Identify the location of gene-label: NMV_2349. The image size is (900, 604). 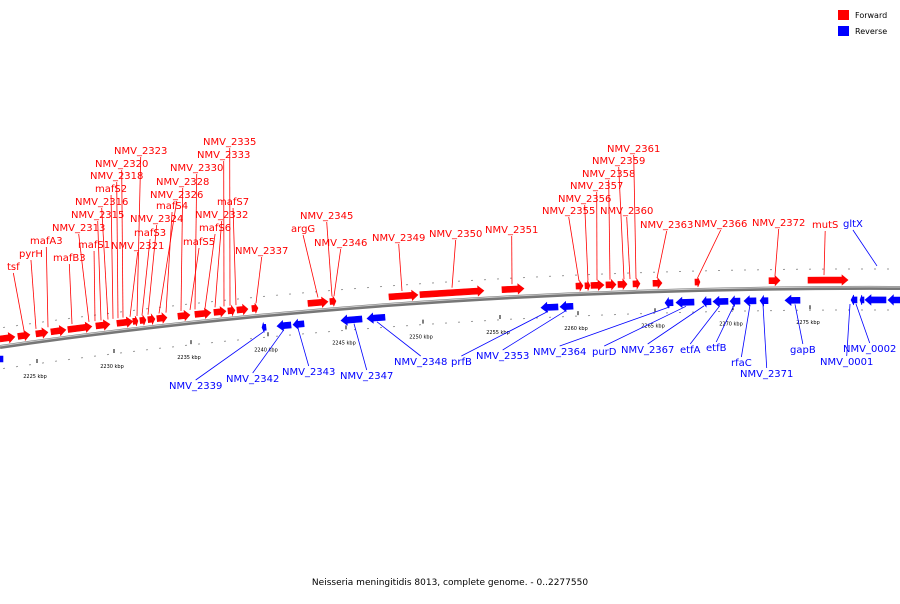
(398, 238).